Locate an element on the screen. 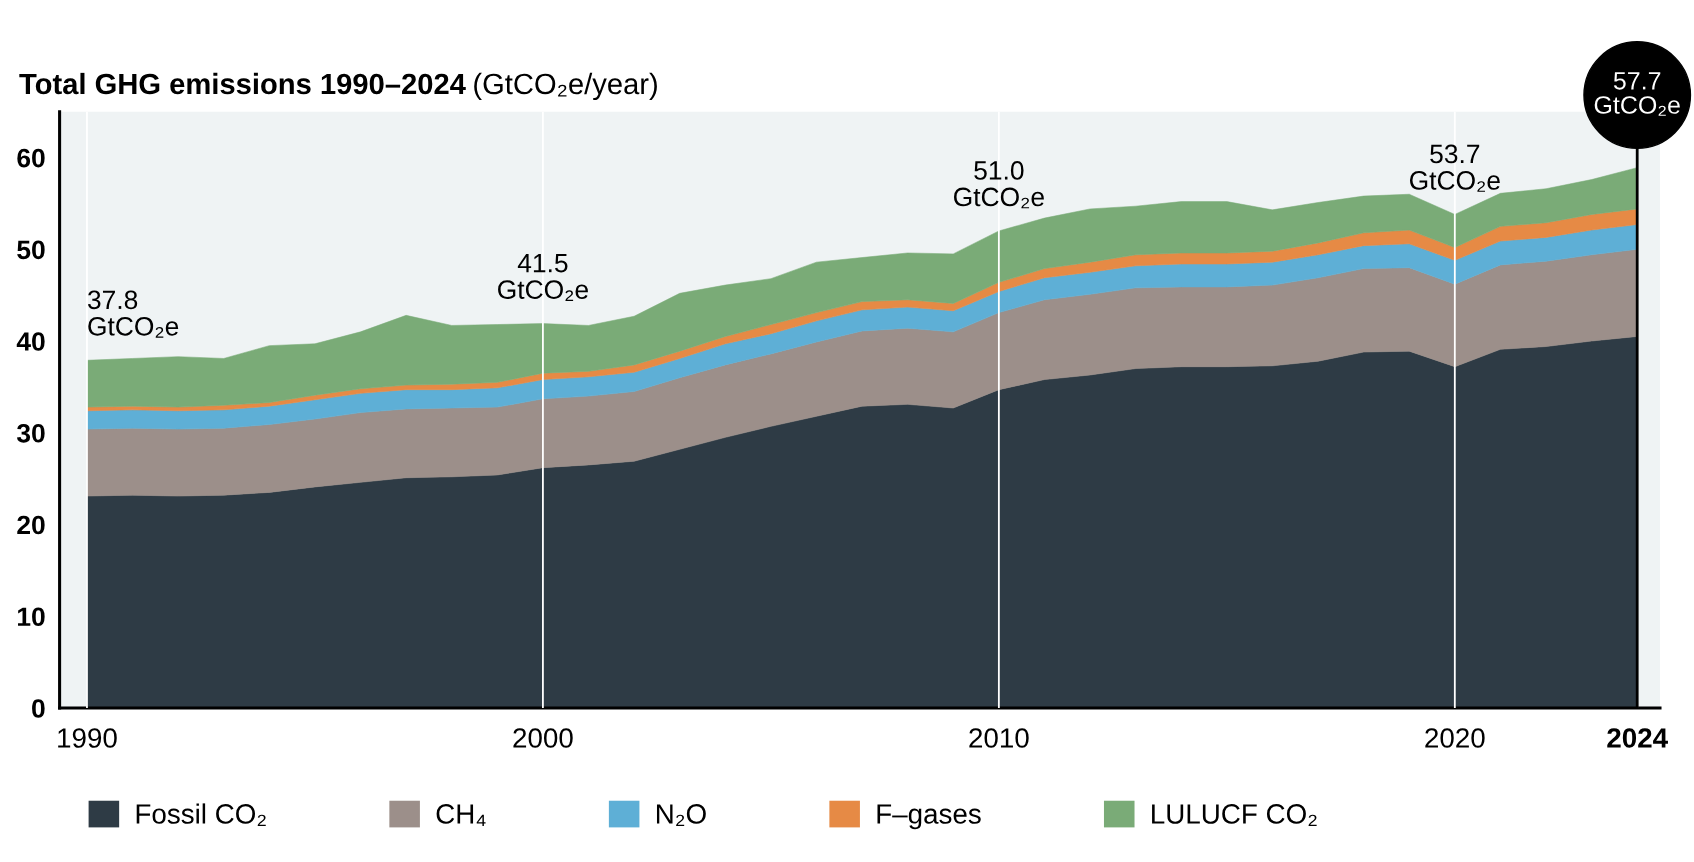 The image size is (1694, 862). y-tick-label: 40 is located at coordinates (30, 341).